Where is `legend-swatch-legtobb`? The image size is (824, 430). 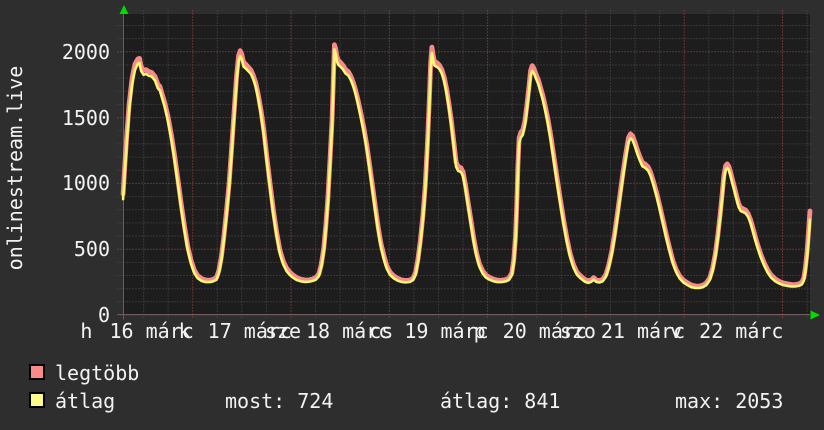 legend-swatch-legtobb is located at coordinates (37, 372).